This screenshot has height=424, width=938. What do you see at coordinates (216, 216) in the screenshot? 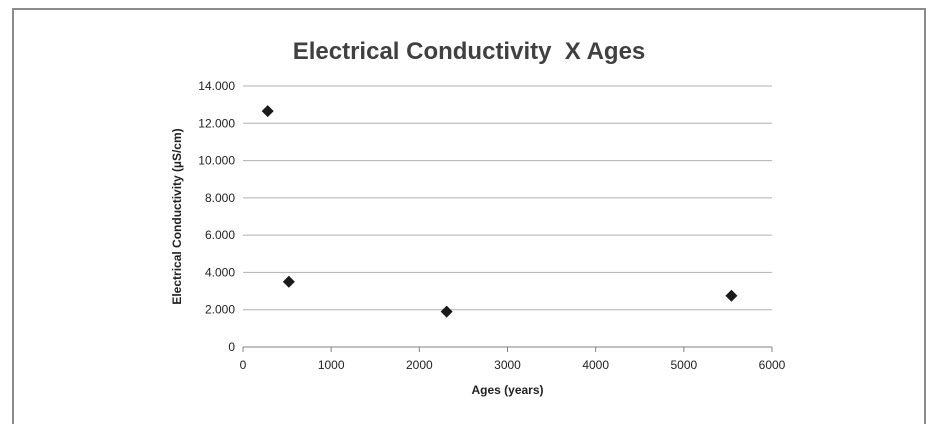
I see `y-tick-labels: 0 2.000 4.000 6.000 8.000 10.000 12.000 14.000` at bounding box center [216, 216].